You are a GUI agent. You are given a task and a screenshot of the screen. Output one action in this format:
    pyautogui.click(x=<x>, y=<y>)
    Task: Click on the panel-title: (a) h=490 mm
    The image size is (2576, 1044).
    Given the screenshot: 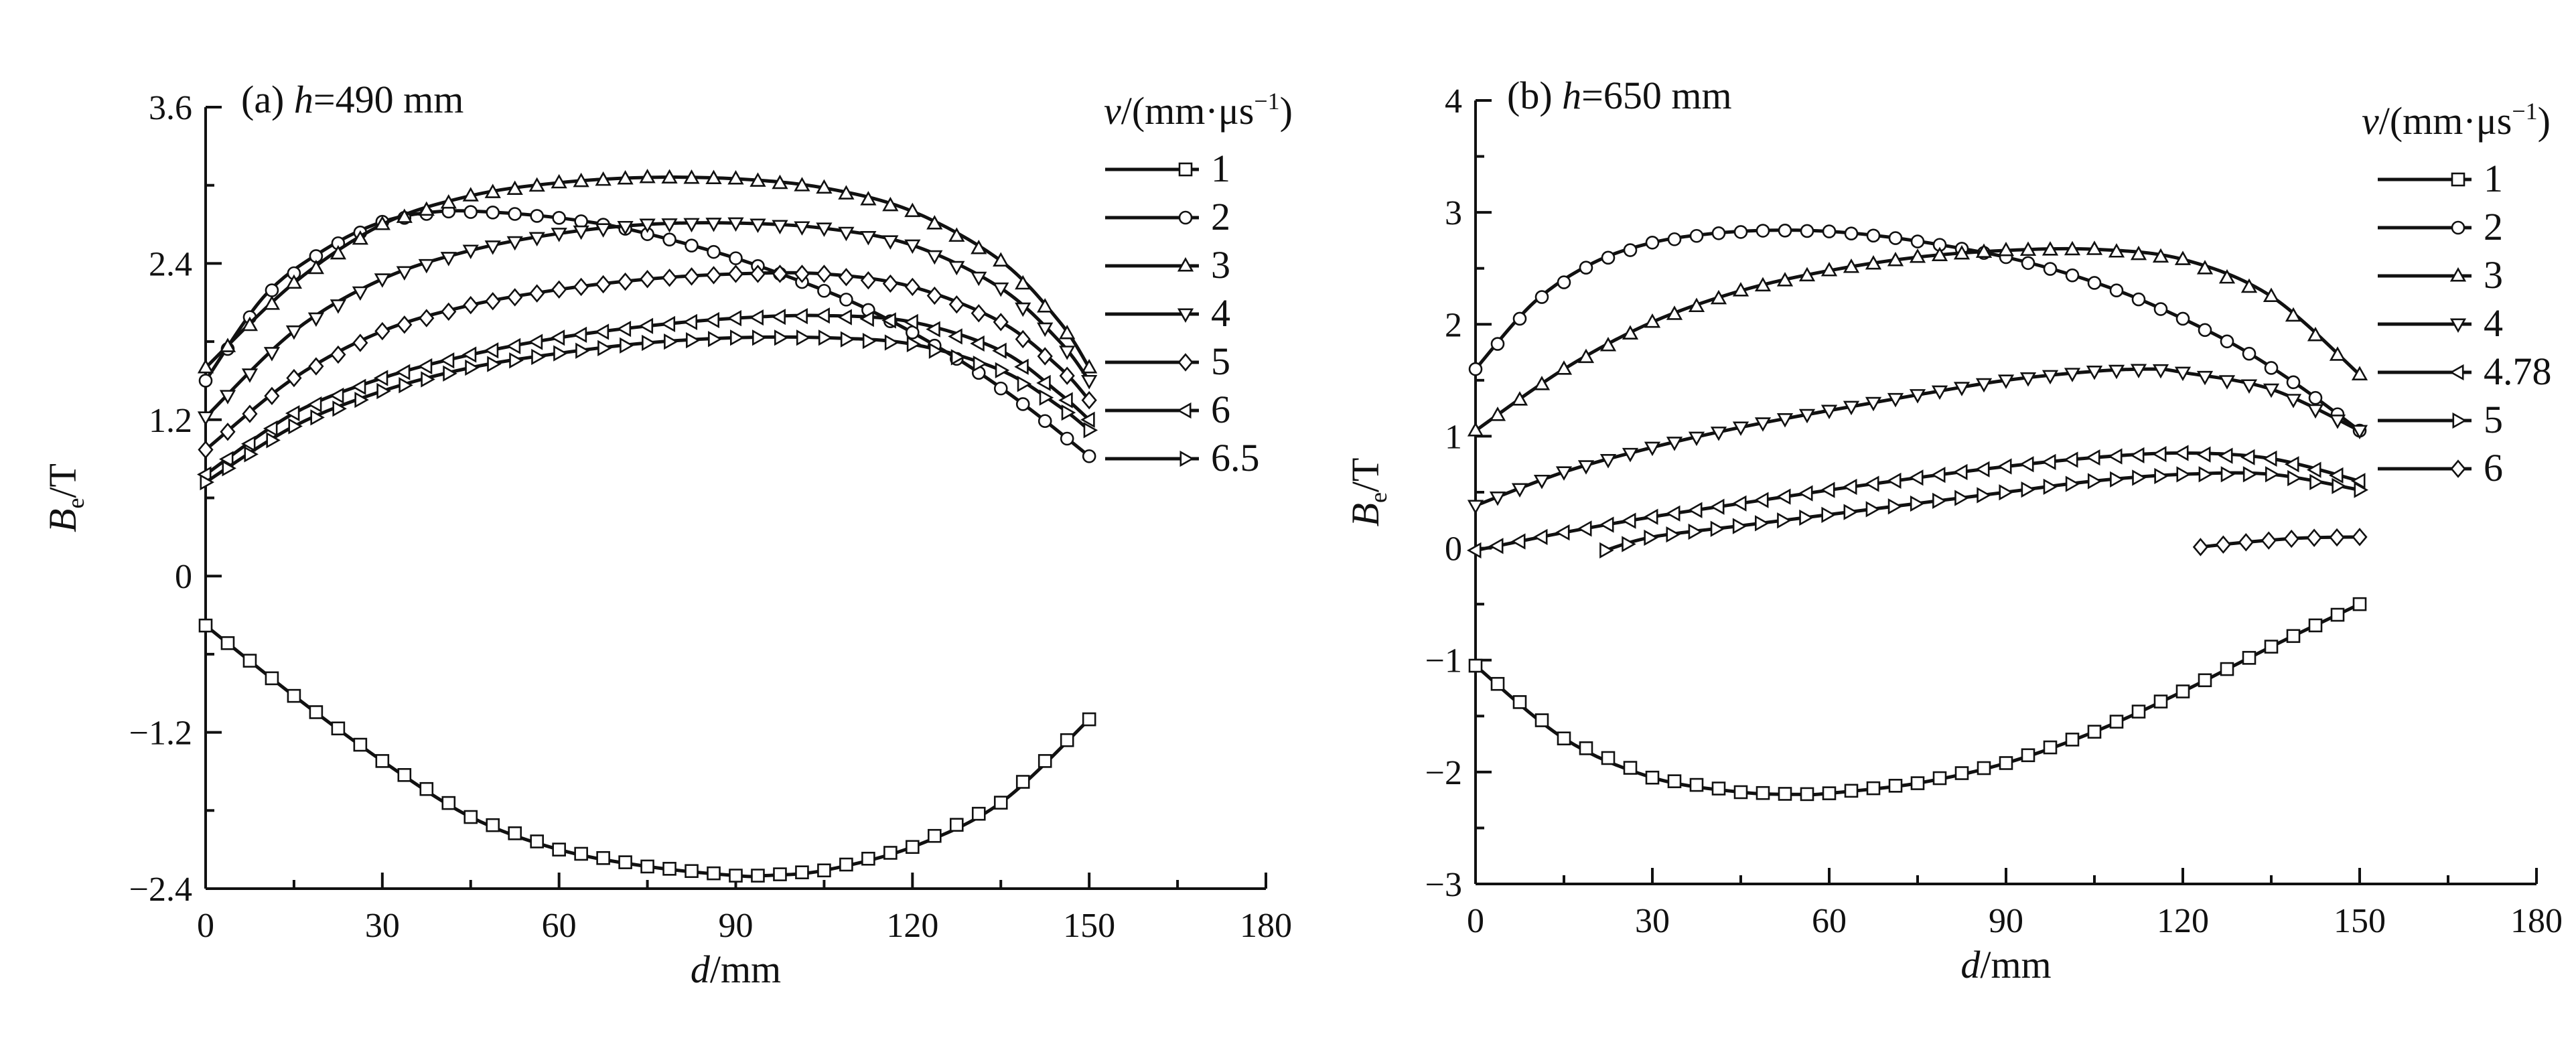 What is the action you would take?
    pyautogui.click(x=352, y=100)
    